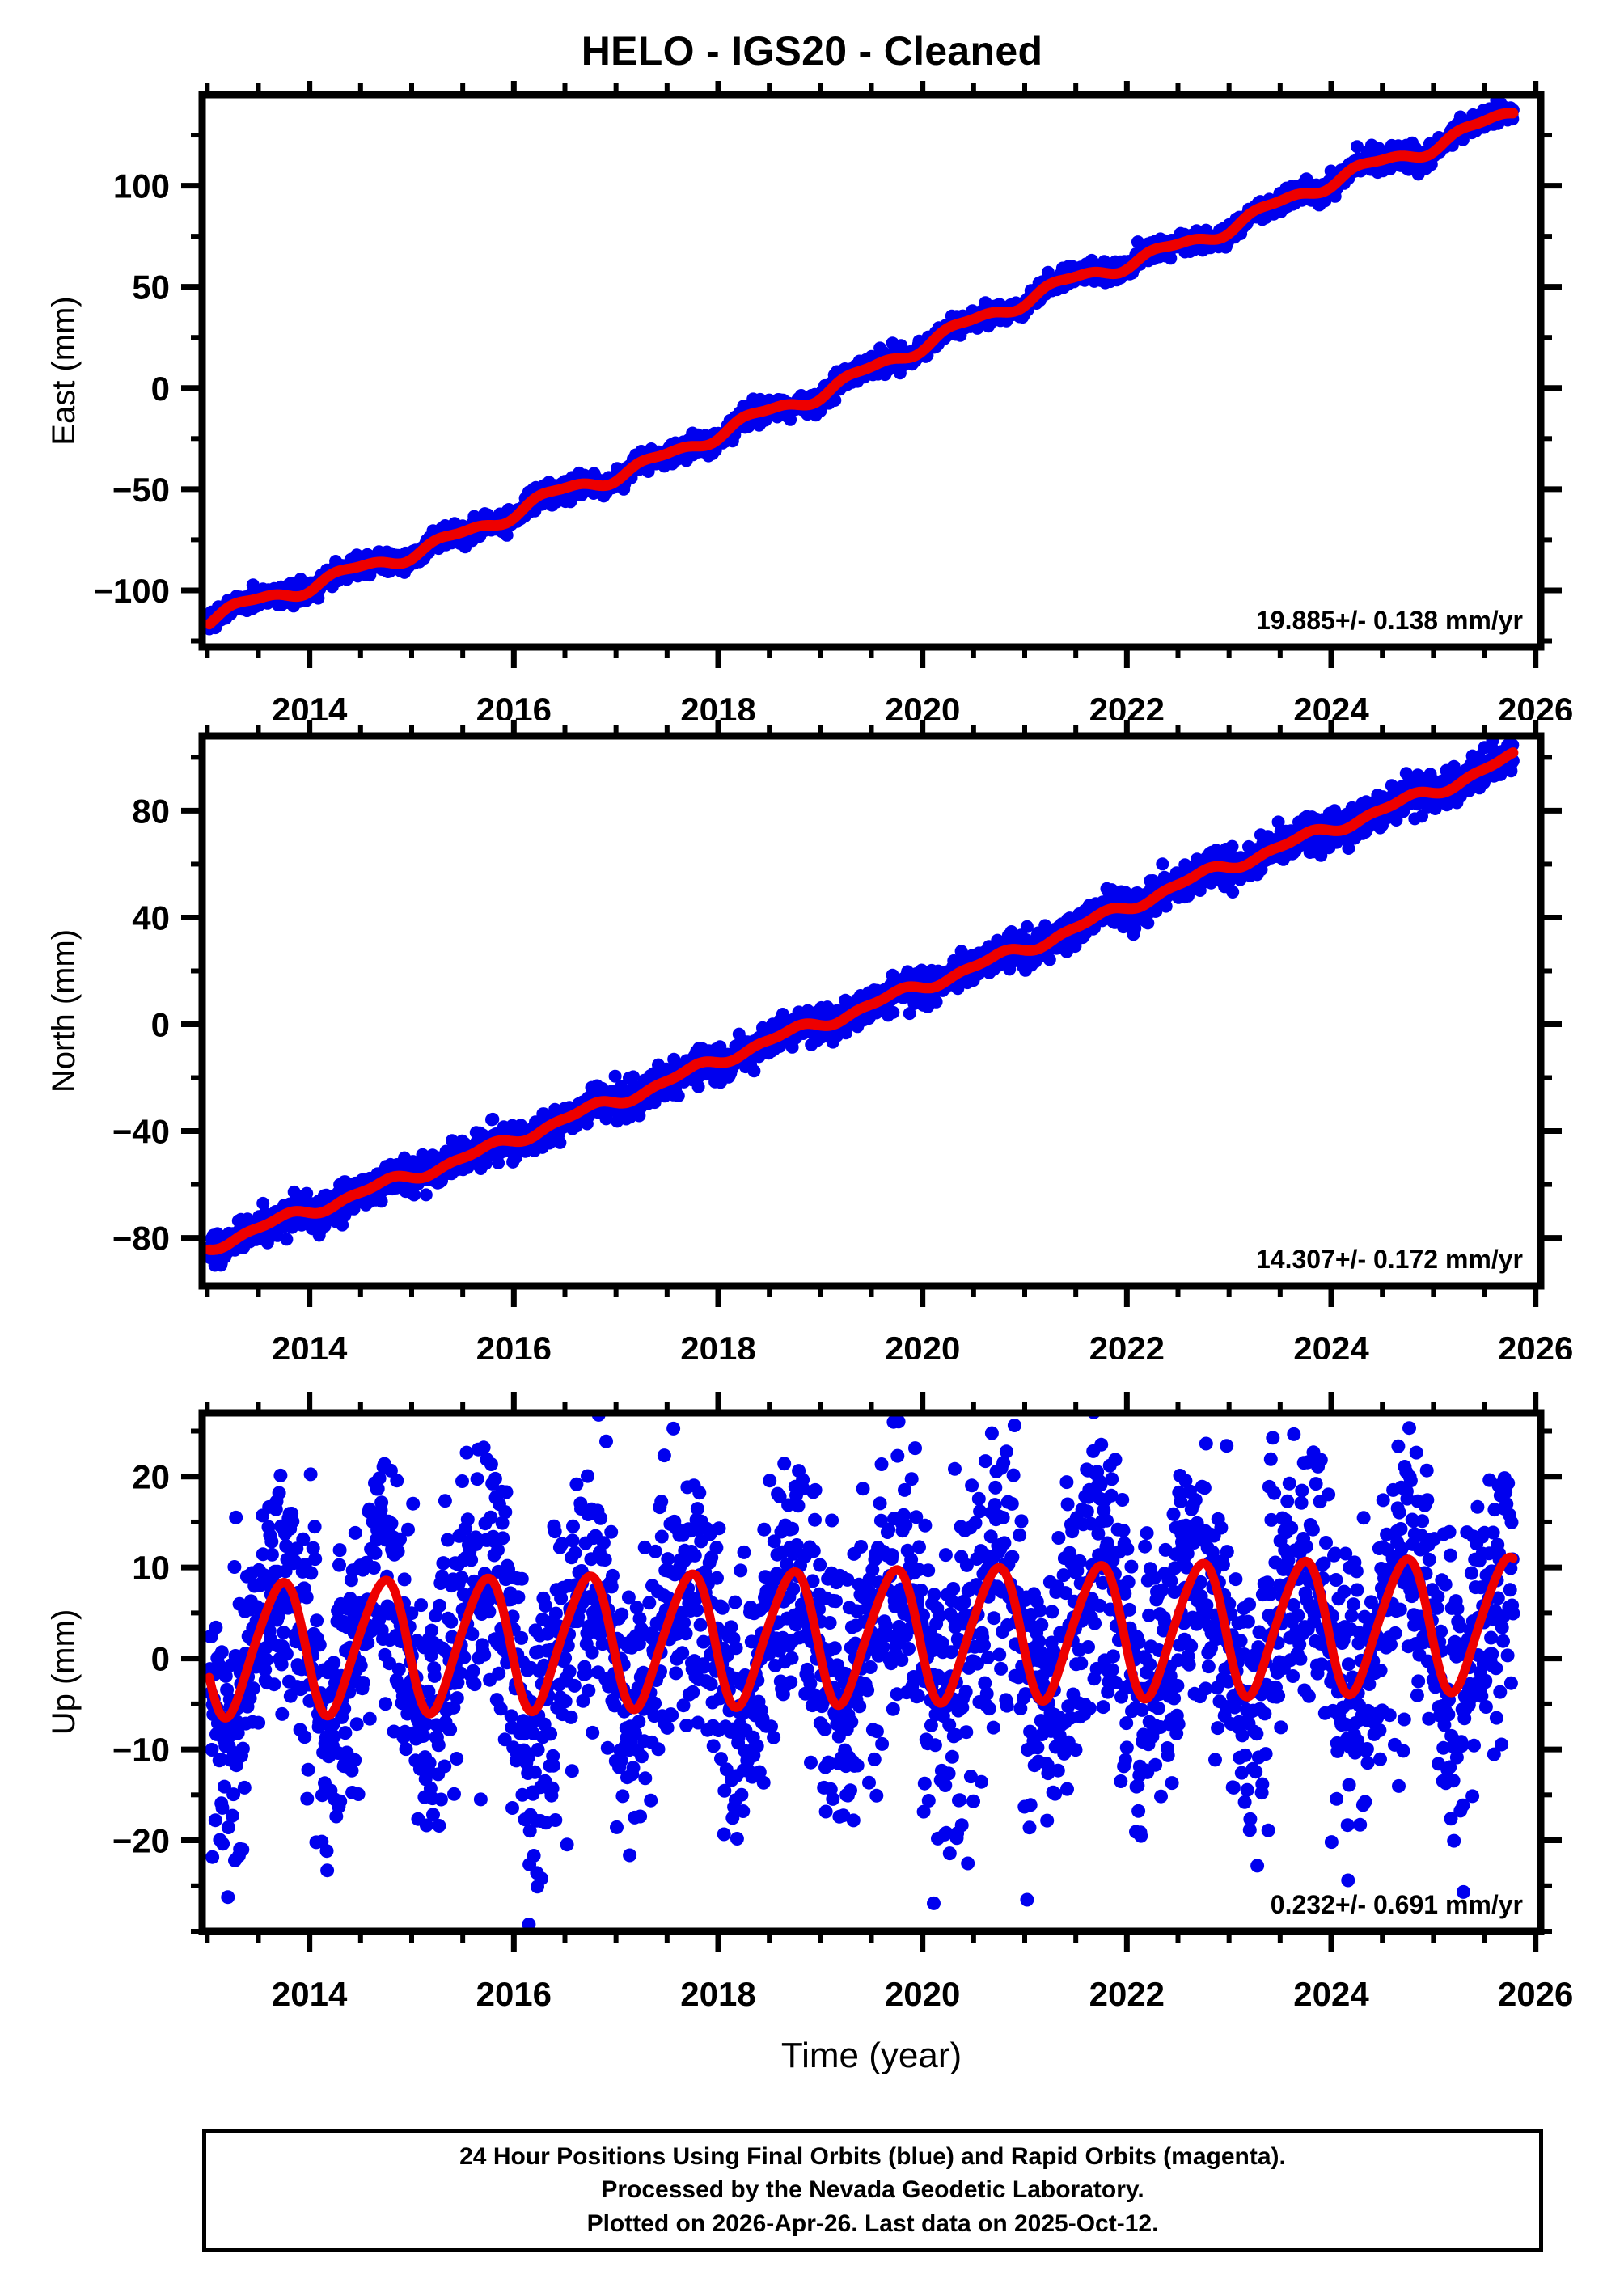  Describe the element at coordinates (64, 1673) in the screenshot. I see `y-axis-title: Up (mm)` at that location.